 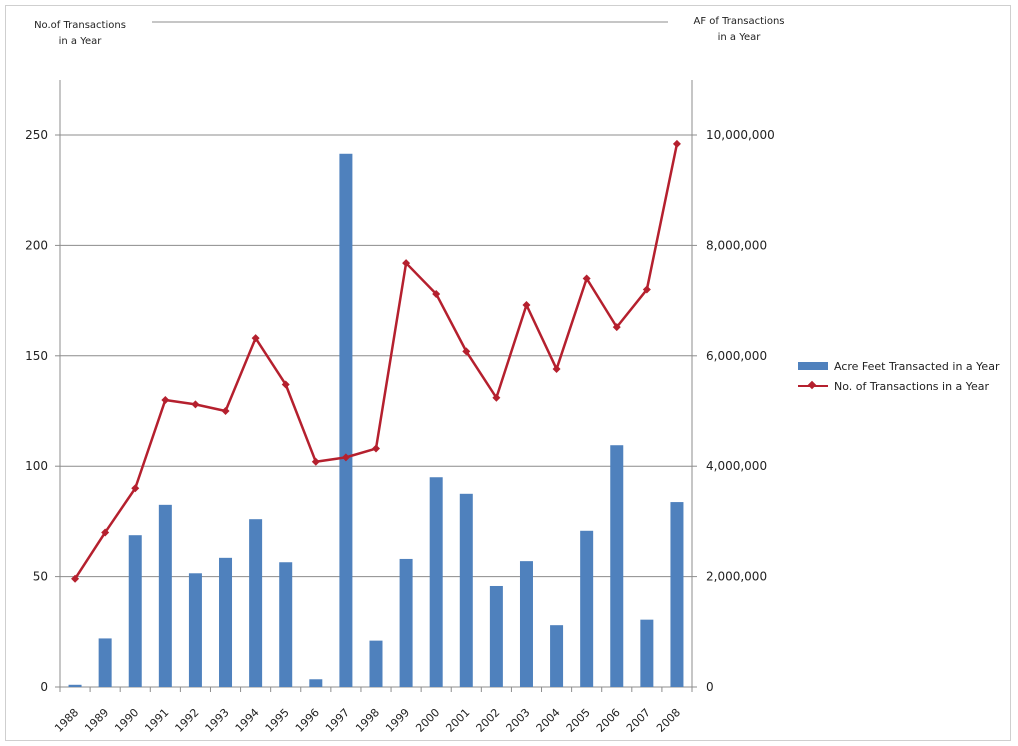 I want to click on right-tick-label: 2,000,000, so click(x=736, y=577).